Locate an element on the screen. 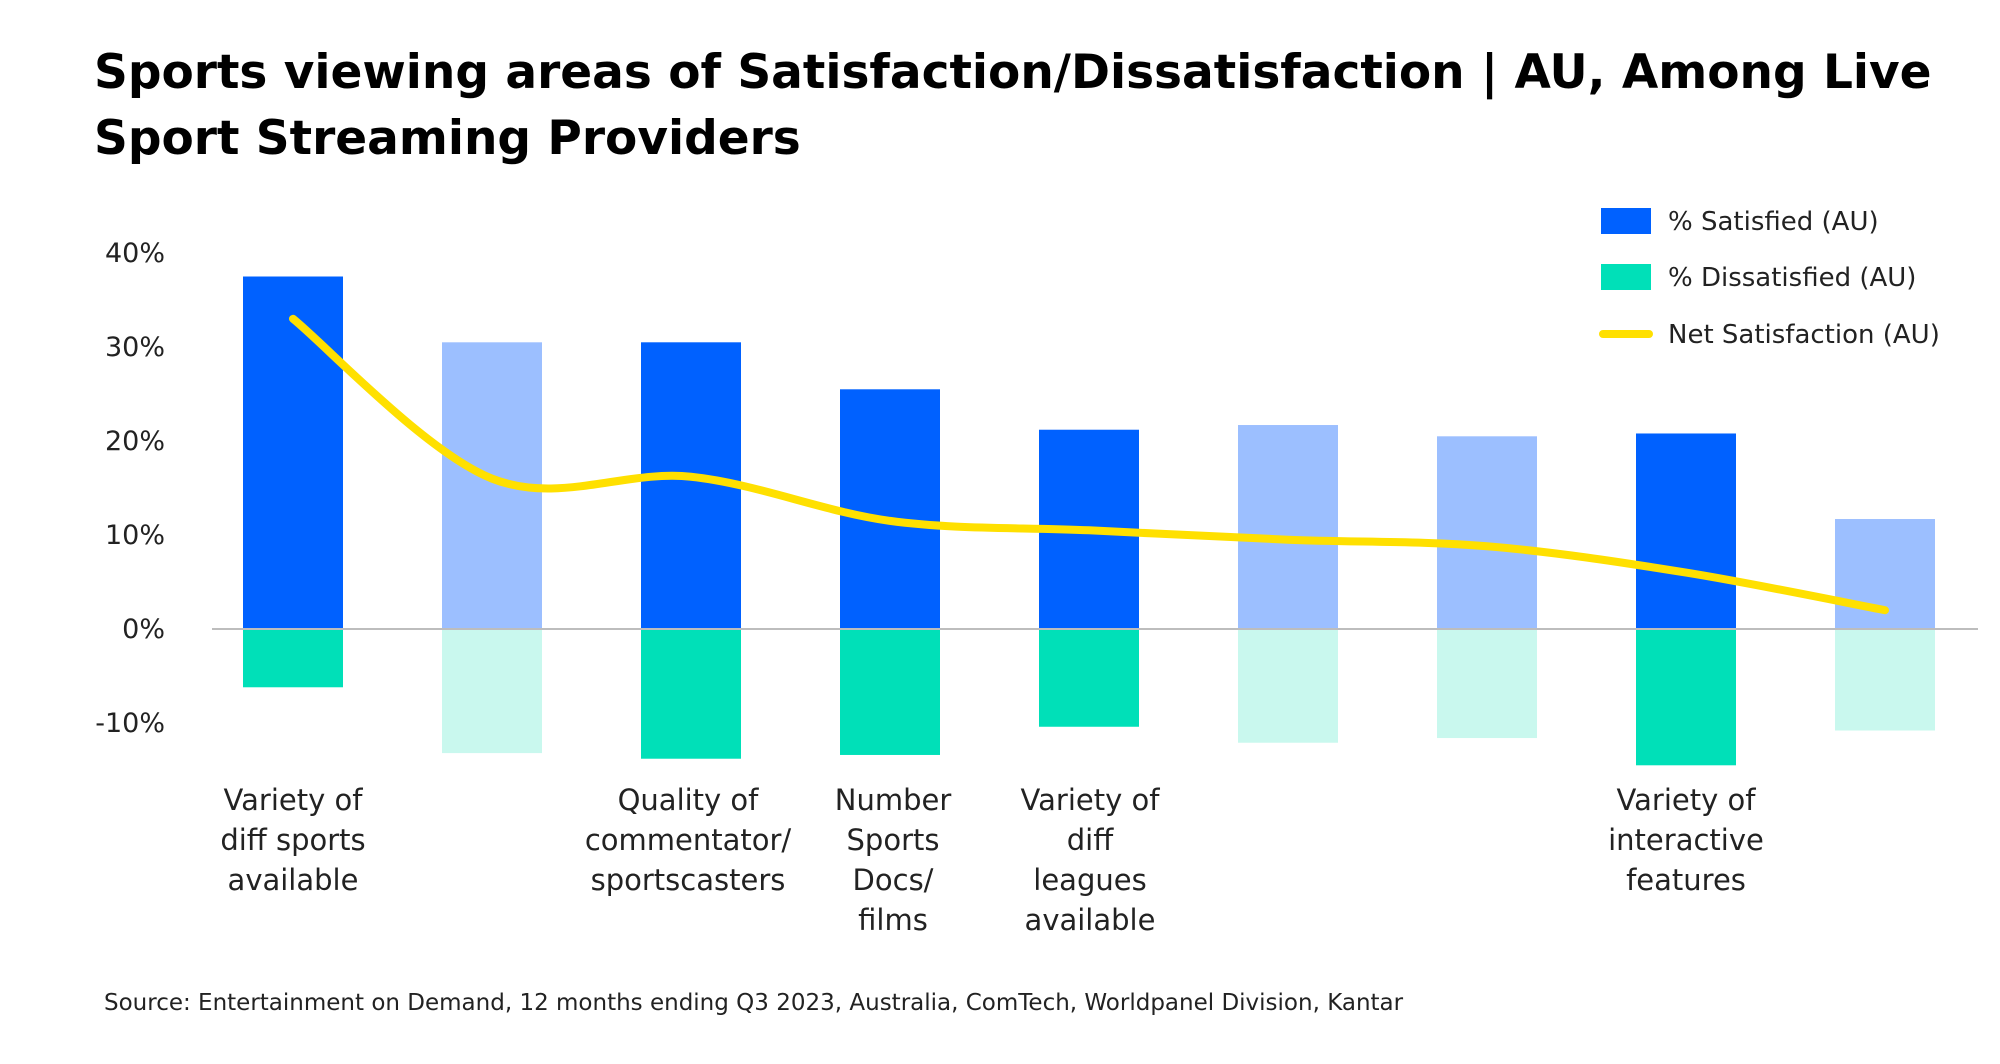 This screenshot has width=2000, height=1064. category-label: Variety of diff leagues available is located at coordinates (1091, 860).